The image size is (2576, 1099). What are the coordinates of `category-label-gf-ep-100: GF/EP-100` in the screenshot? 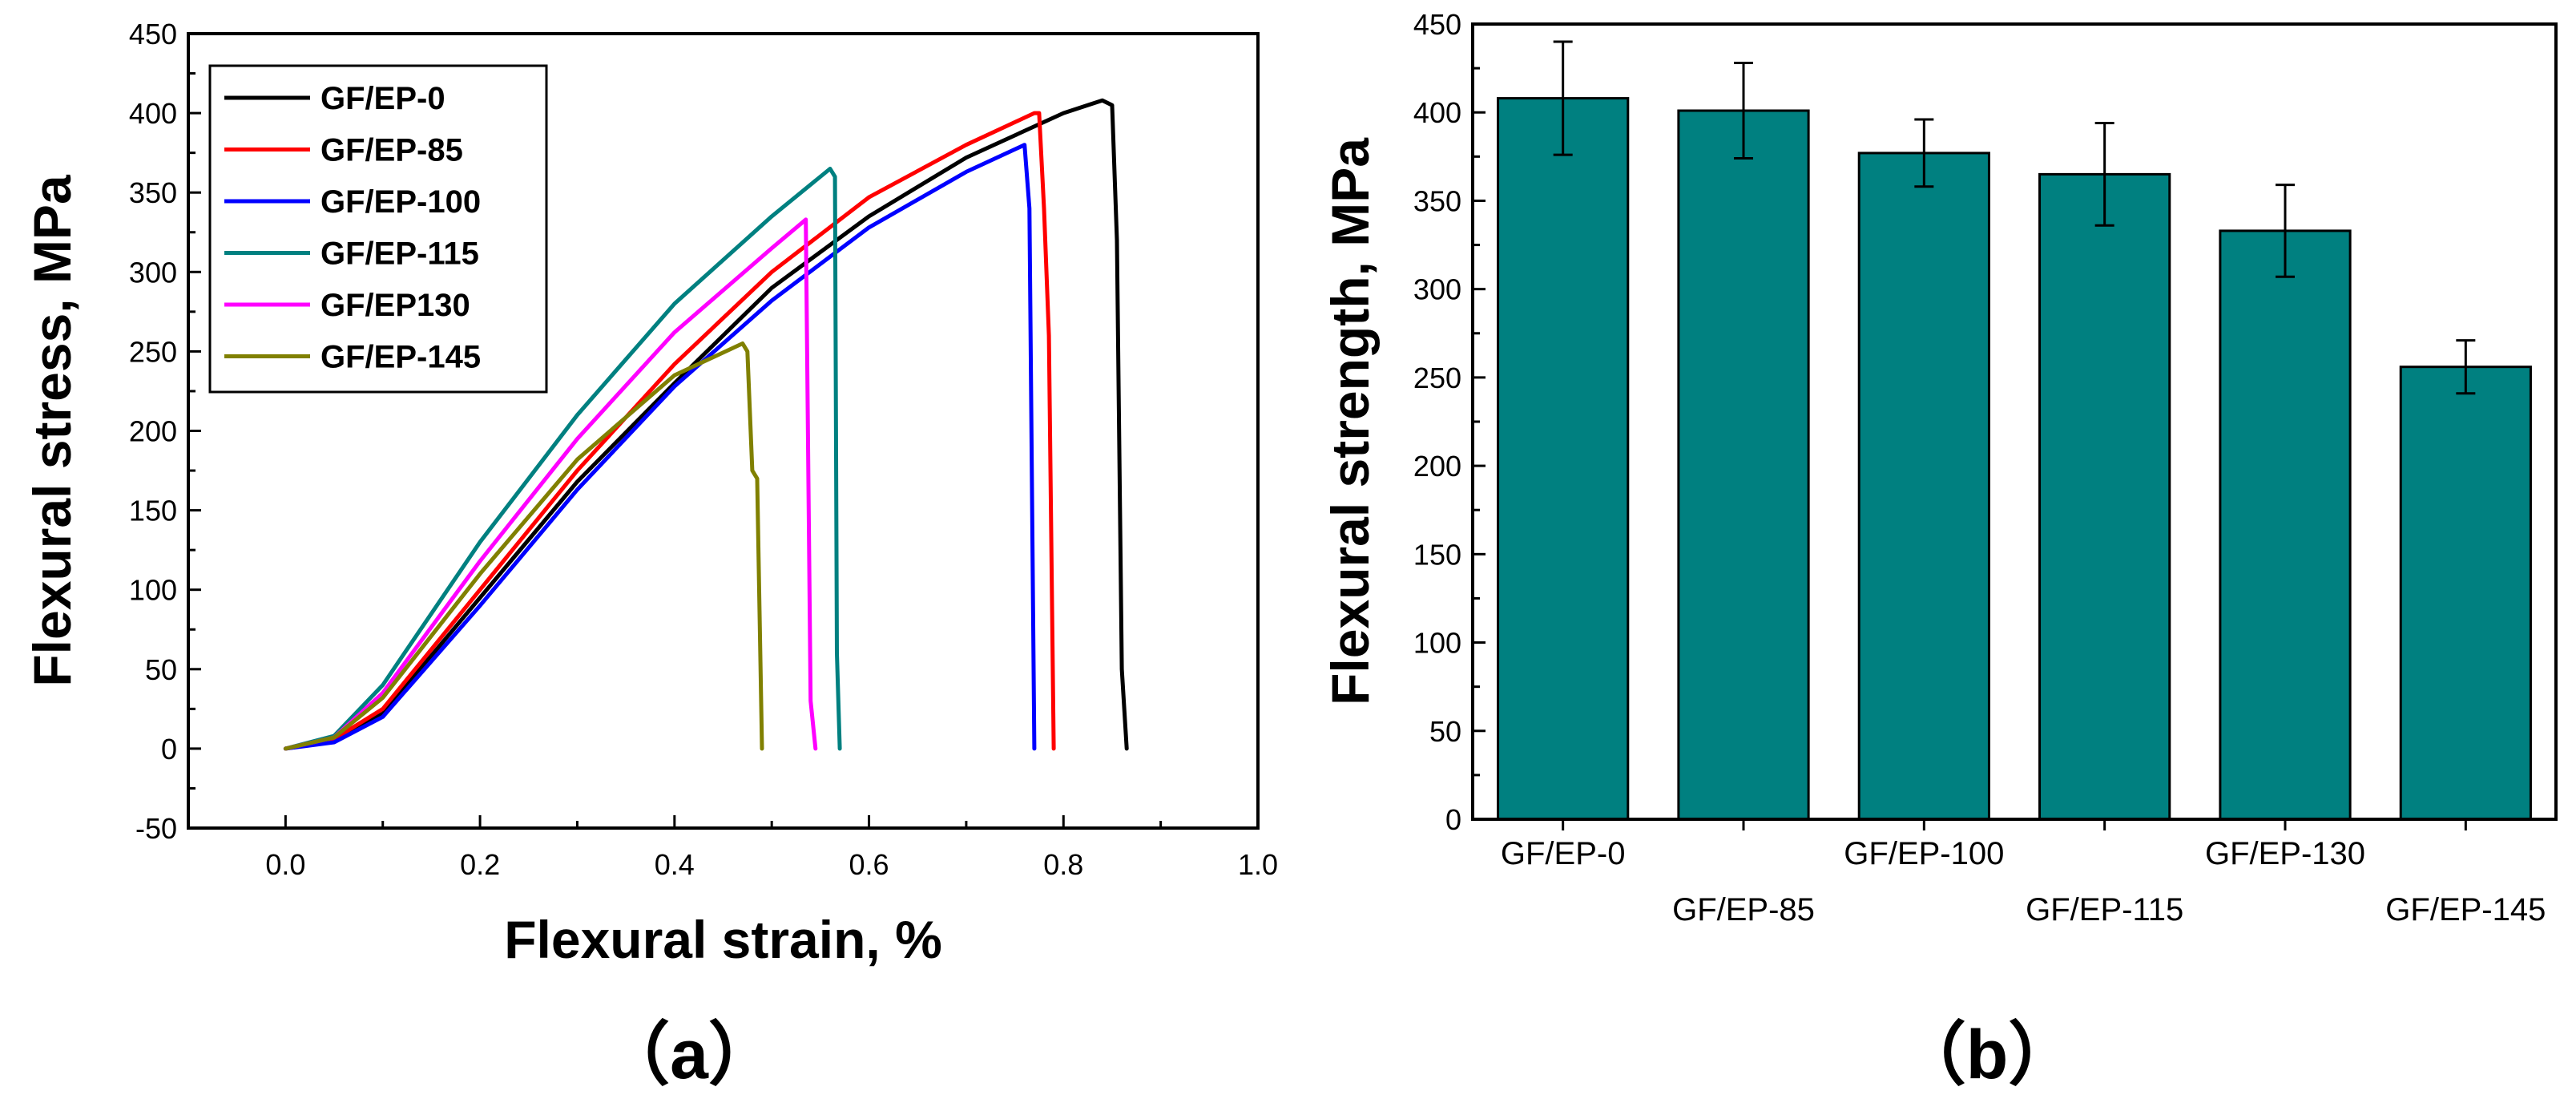 It's located at (1924, 854).